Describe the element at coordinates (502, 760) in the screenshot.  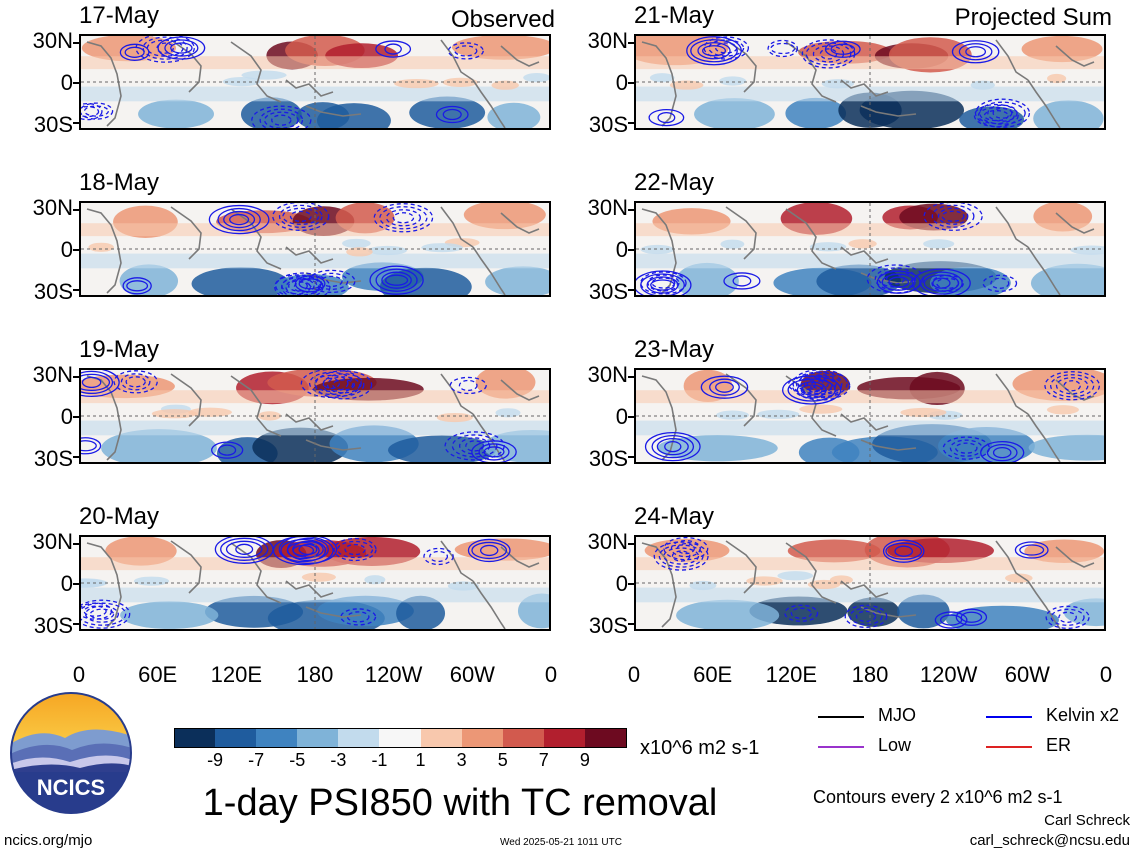
I see `colorbar-label: 5` at that location.